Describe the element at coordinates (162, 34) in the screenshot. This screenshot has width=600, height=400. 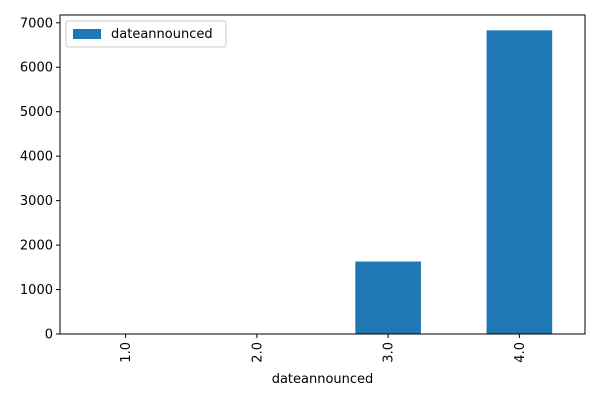
I see `legend-label: dateannounced` at that location.